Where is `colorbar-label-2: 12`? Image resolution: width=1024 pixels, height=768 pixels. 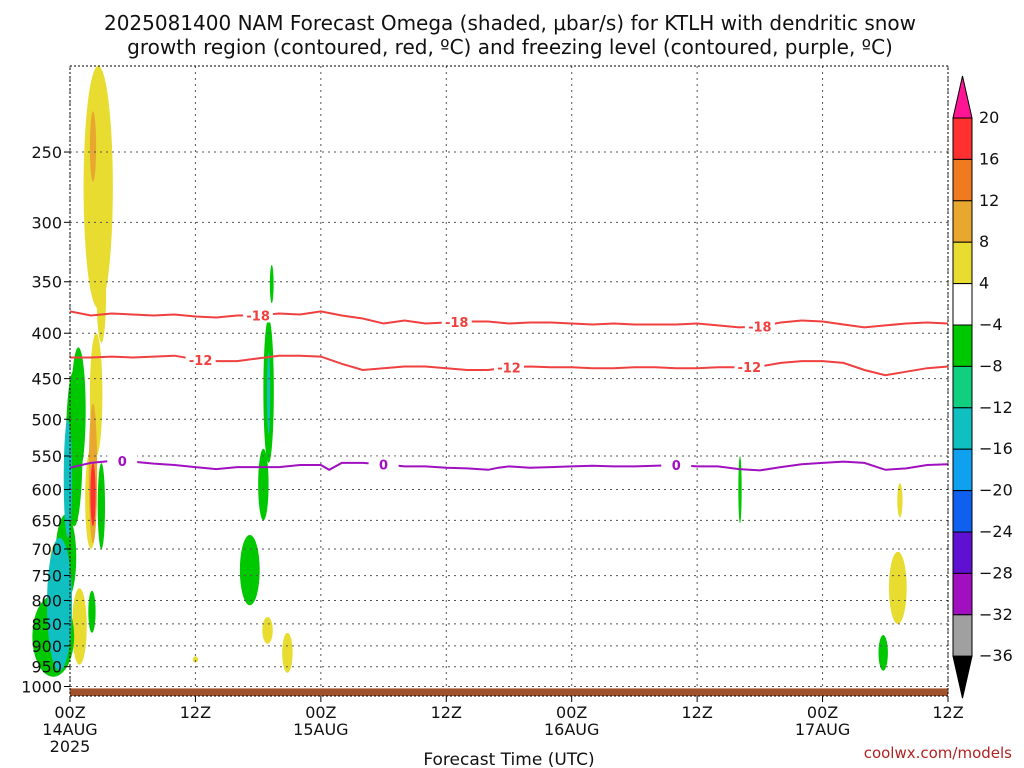 colorbar-label-2: 12 is located at coordinates (989, 200).